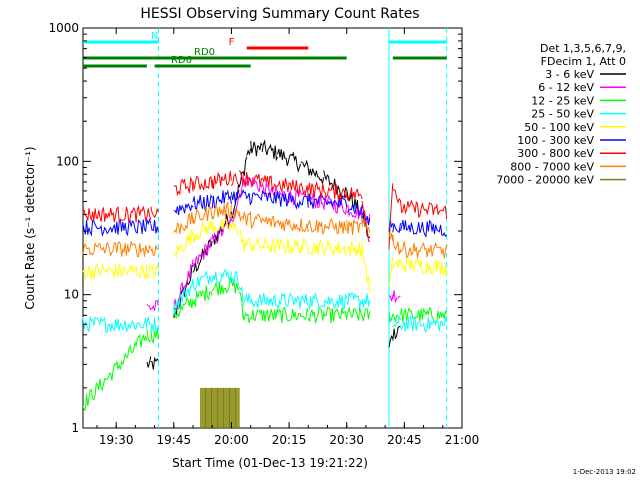  I want to click on legend-label-4: 50 - 100 keV, so click(559, 127).